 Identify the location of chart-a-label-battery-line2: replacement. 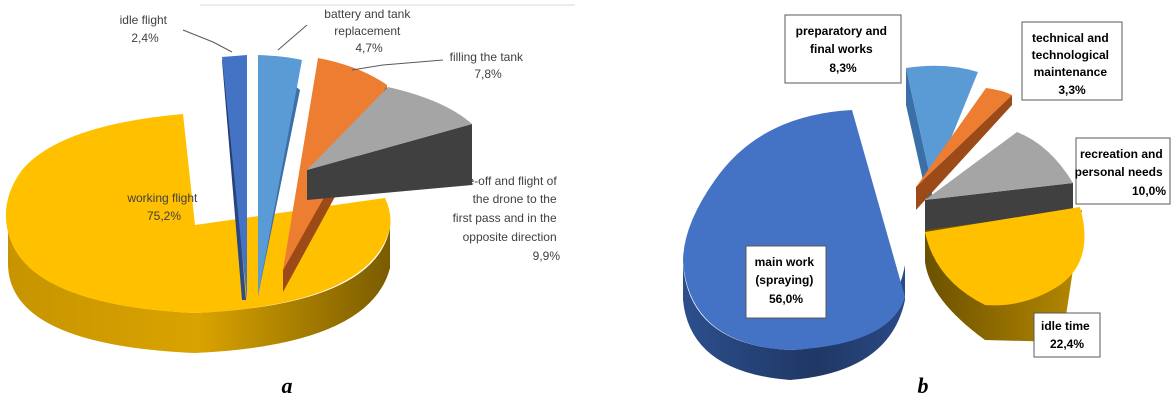
(367, 31).